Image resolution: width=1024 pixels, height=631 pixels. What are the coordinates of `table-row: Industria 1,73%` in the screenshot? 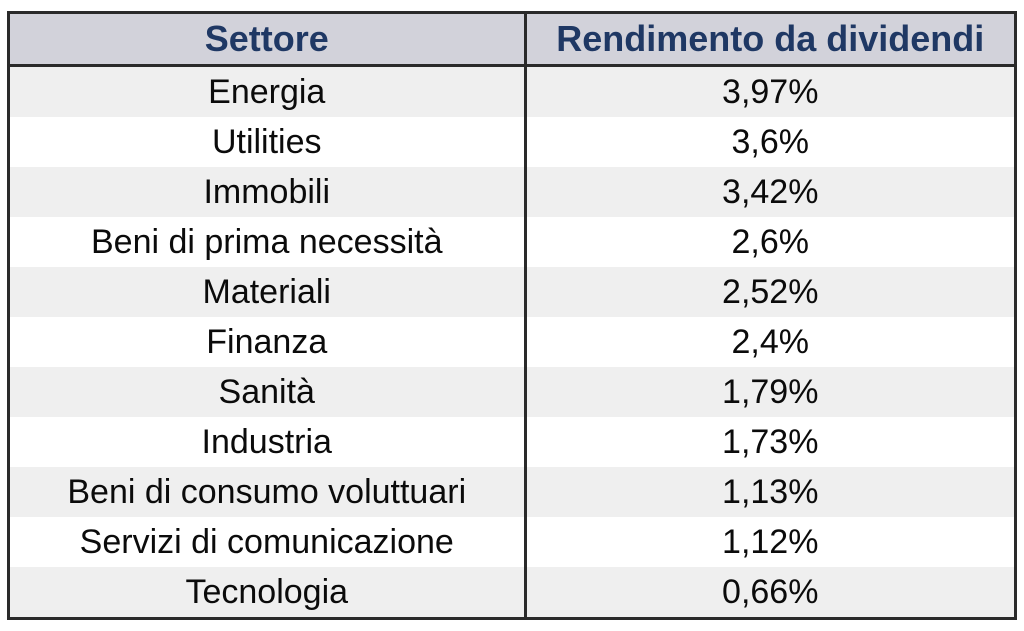 It's located at (512, 442).